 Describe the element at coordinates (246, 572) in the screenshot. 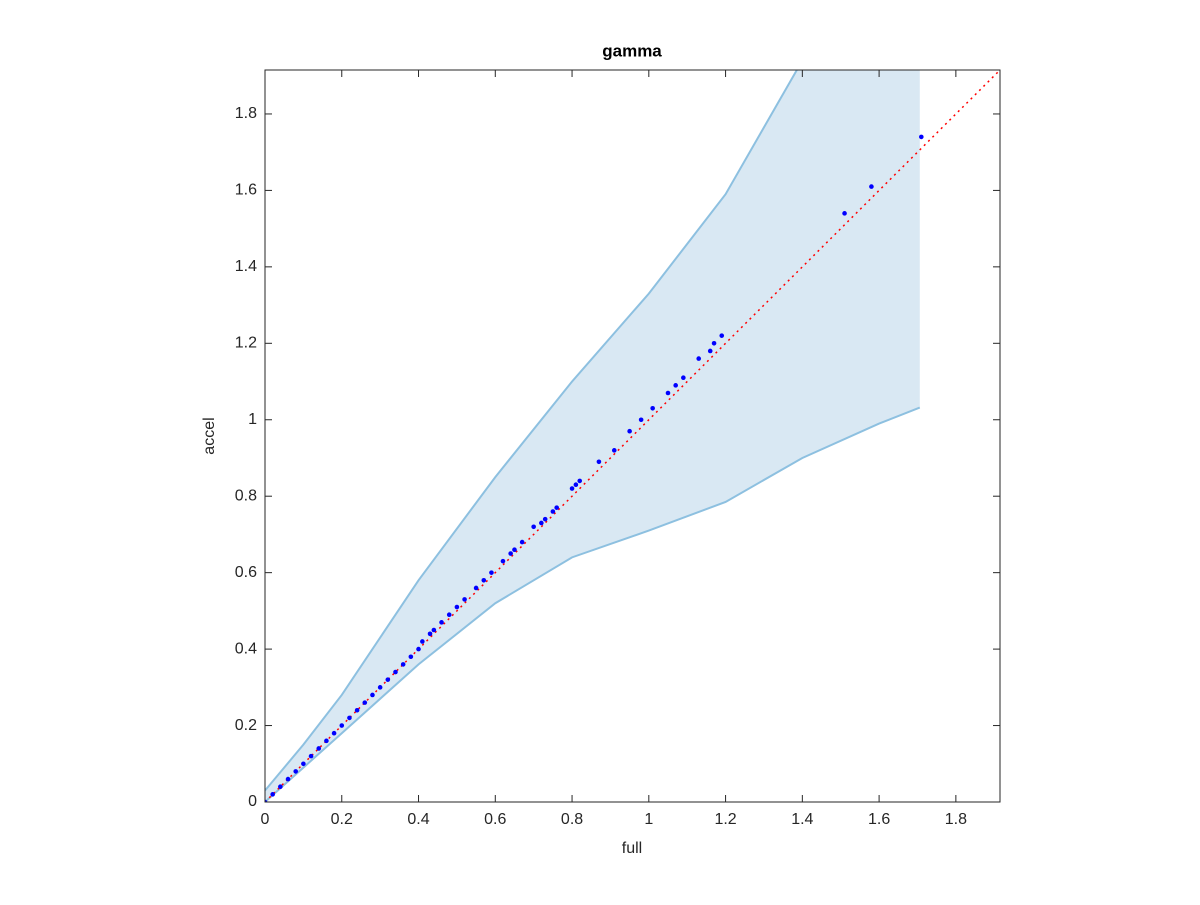

I see `y-tick-label: 0.6` at that location.